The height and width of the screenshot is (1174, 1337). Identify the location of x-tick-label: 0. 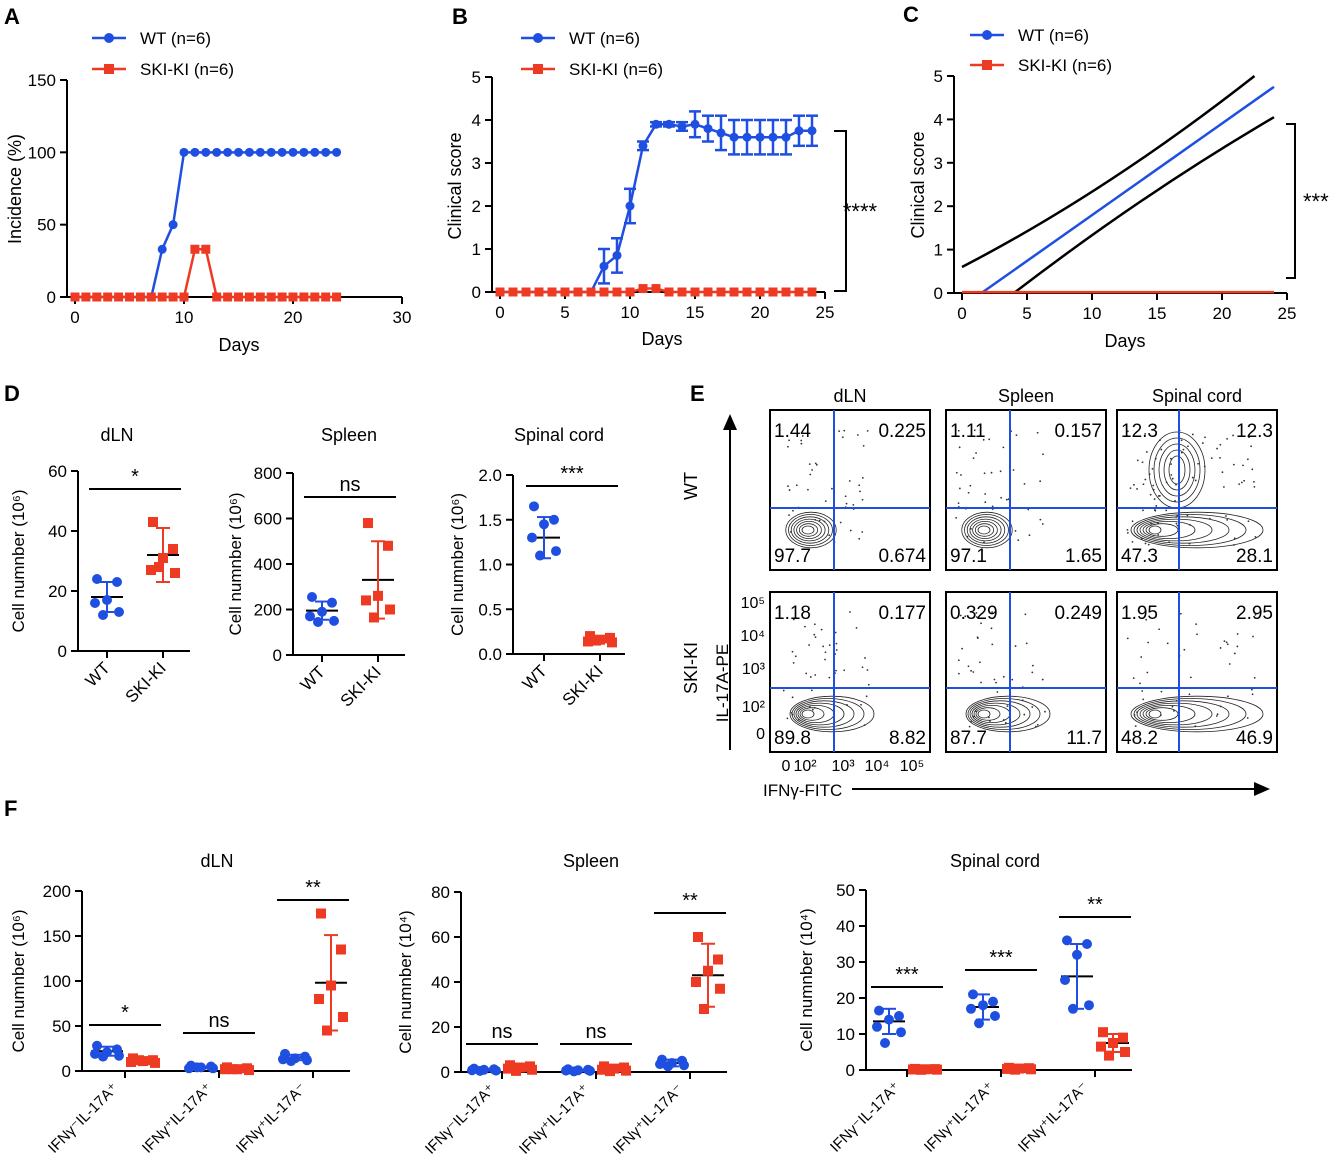
(74, 317).